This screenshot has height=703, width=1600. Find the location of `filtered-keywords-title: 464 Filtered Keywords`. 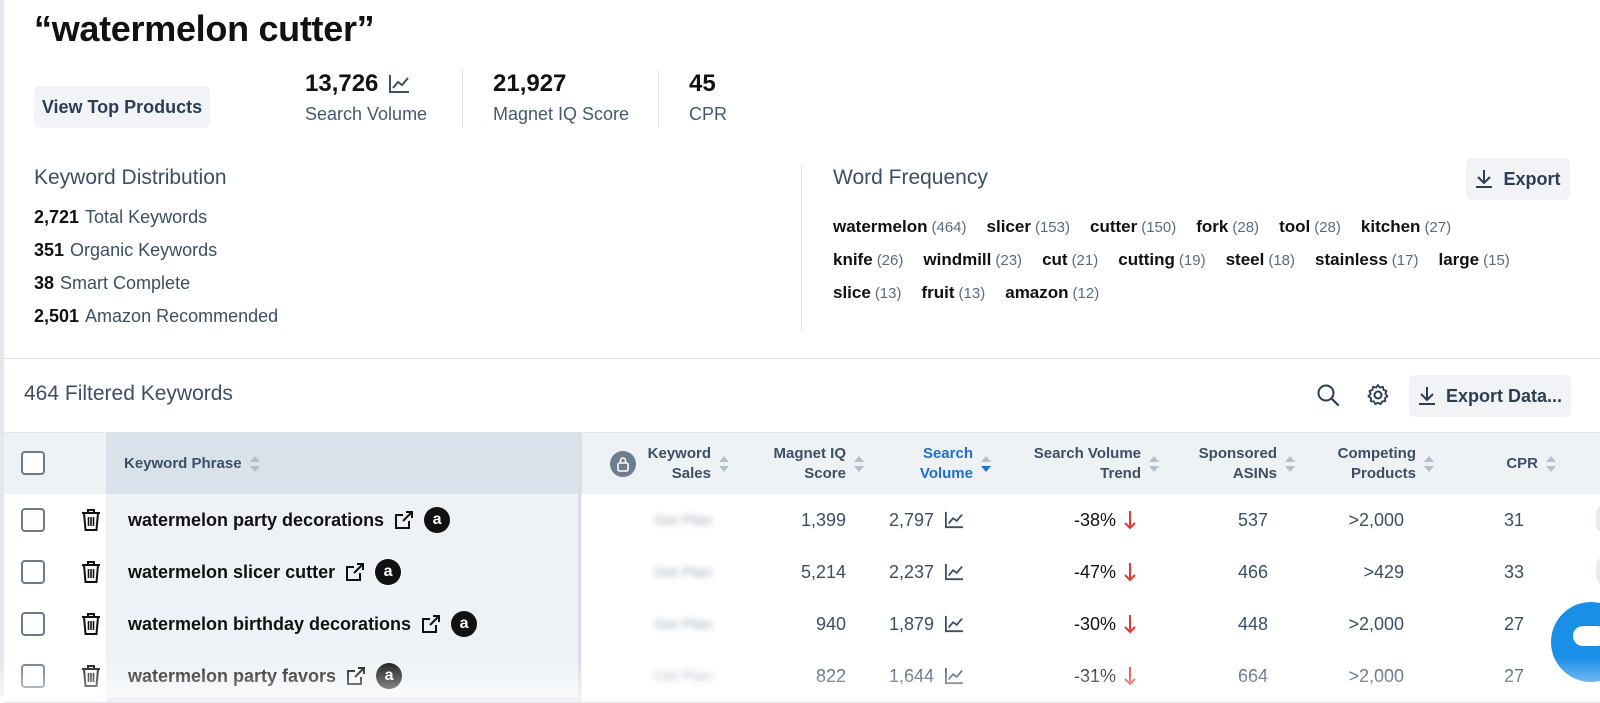

filtered-keywords-title: 464 Filtered Keywords is located at coordinates (128, 393).